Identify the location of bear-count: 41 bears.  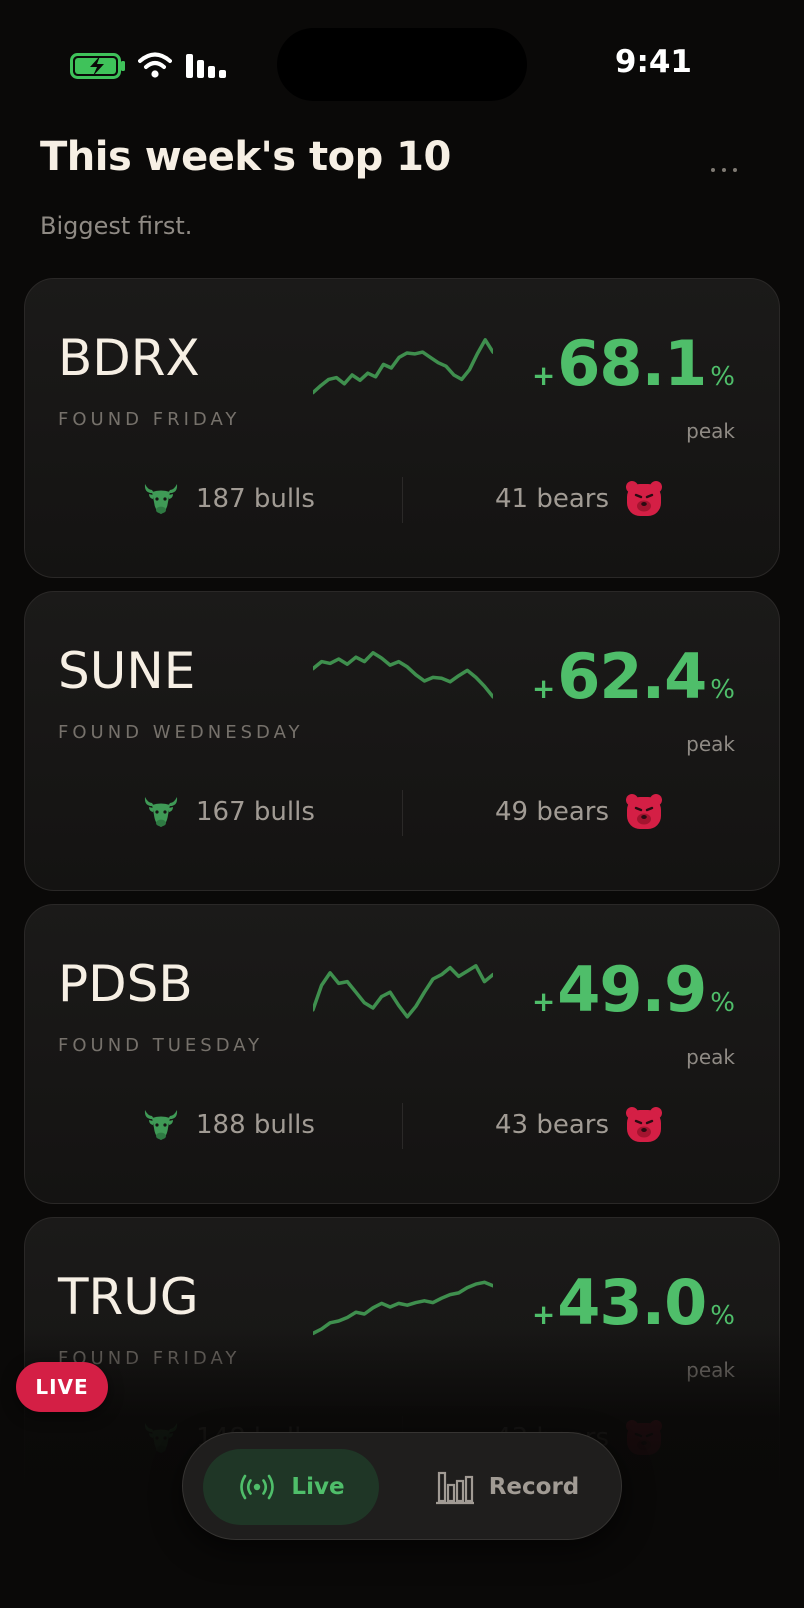
(552, 499).